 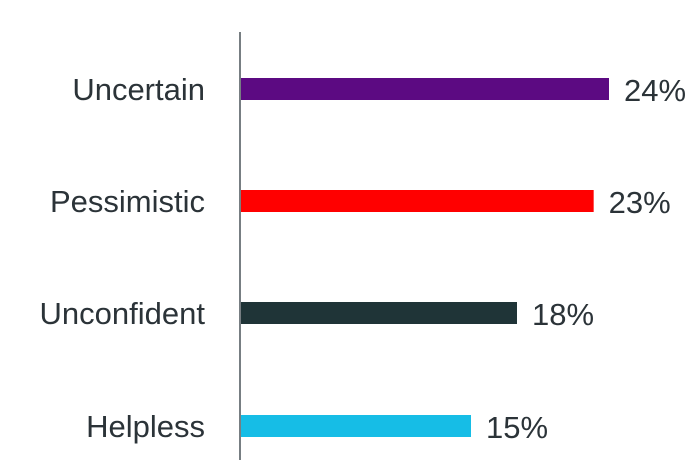 What do you see at coordinates (517, 427) in the screenshot?
I see `value-label: 15%` at bounding box center [517, 427].